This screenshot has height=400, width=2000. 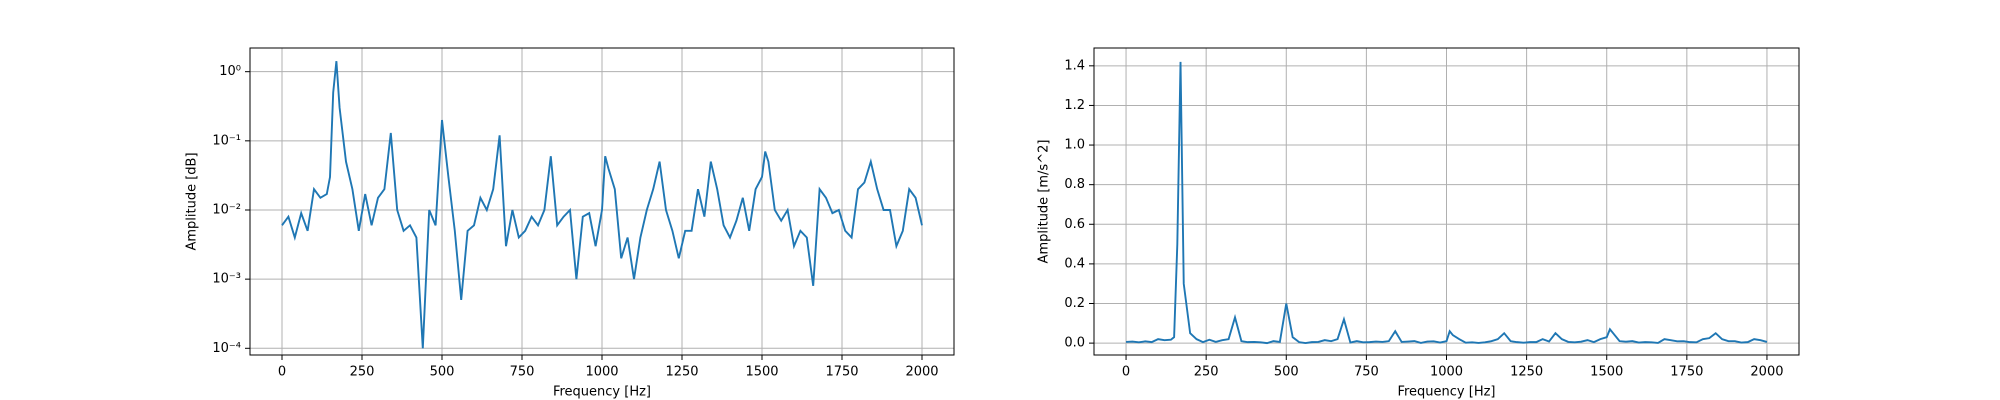 I want to click on y-tick-label: 1.4, so click(x=1074, y=65).